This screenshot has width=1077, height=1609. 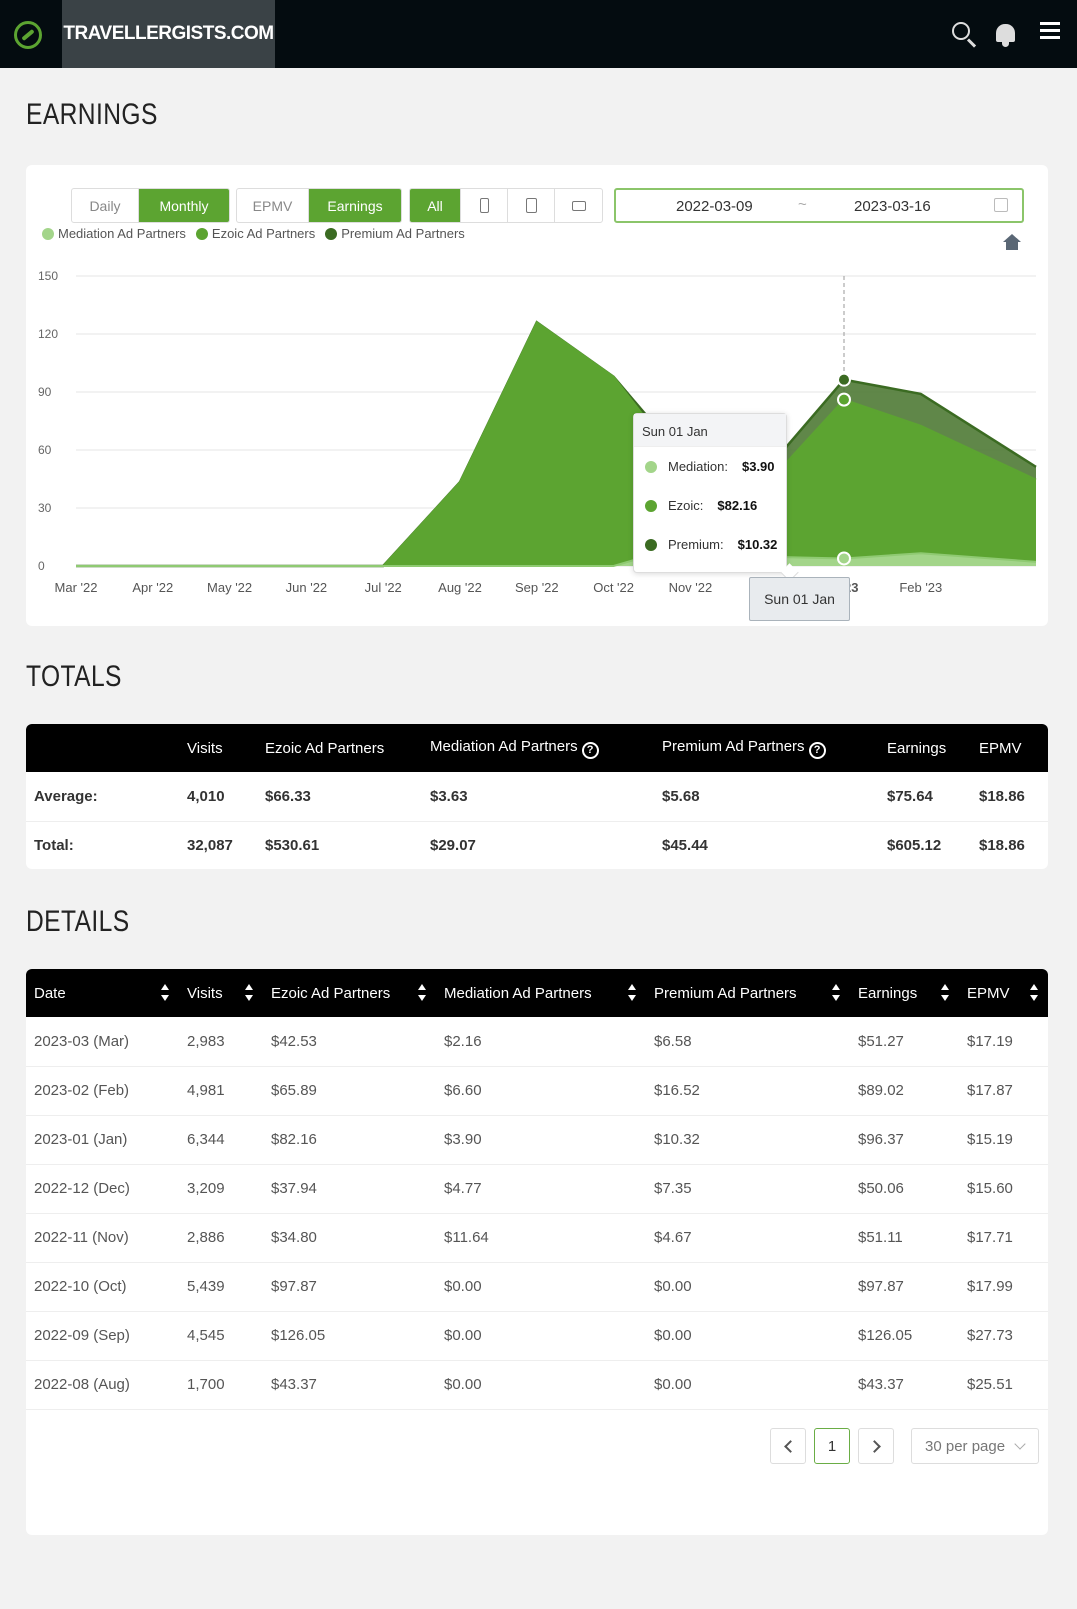 What do you see at coordinates (28, 35) in the screenshot?
I see `ezoic-logo-icon` at bounding box center [28, 35].